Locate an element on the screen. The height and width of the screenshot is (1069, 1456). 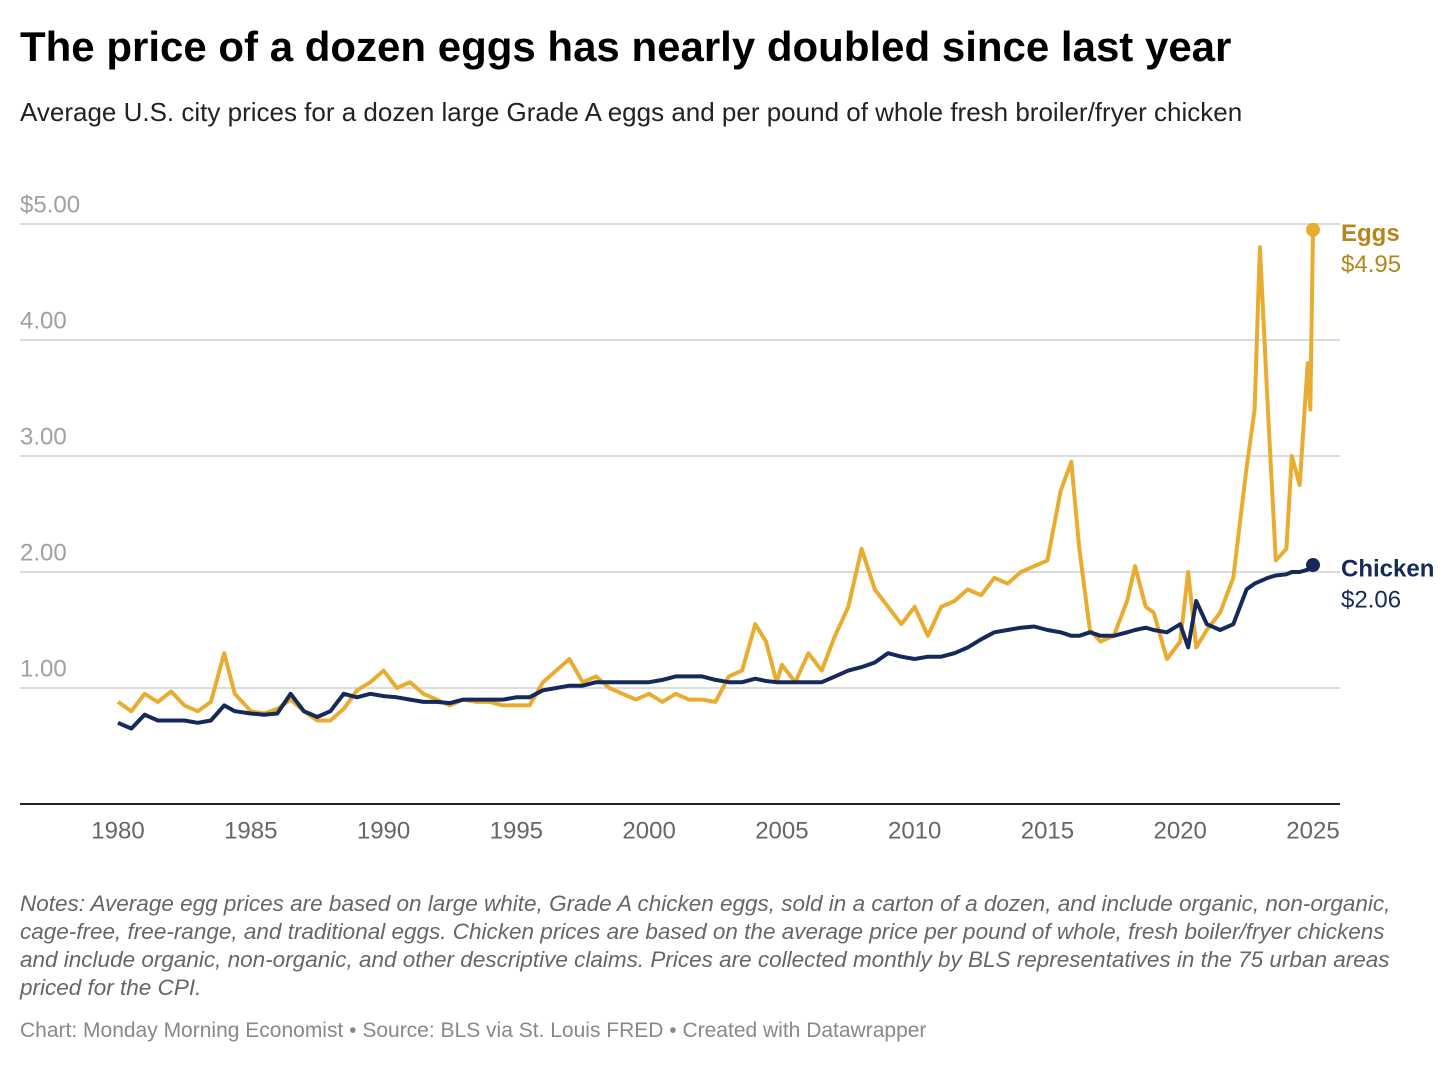
x-tick-label: 2020 is located at coordinates (1180, 830).